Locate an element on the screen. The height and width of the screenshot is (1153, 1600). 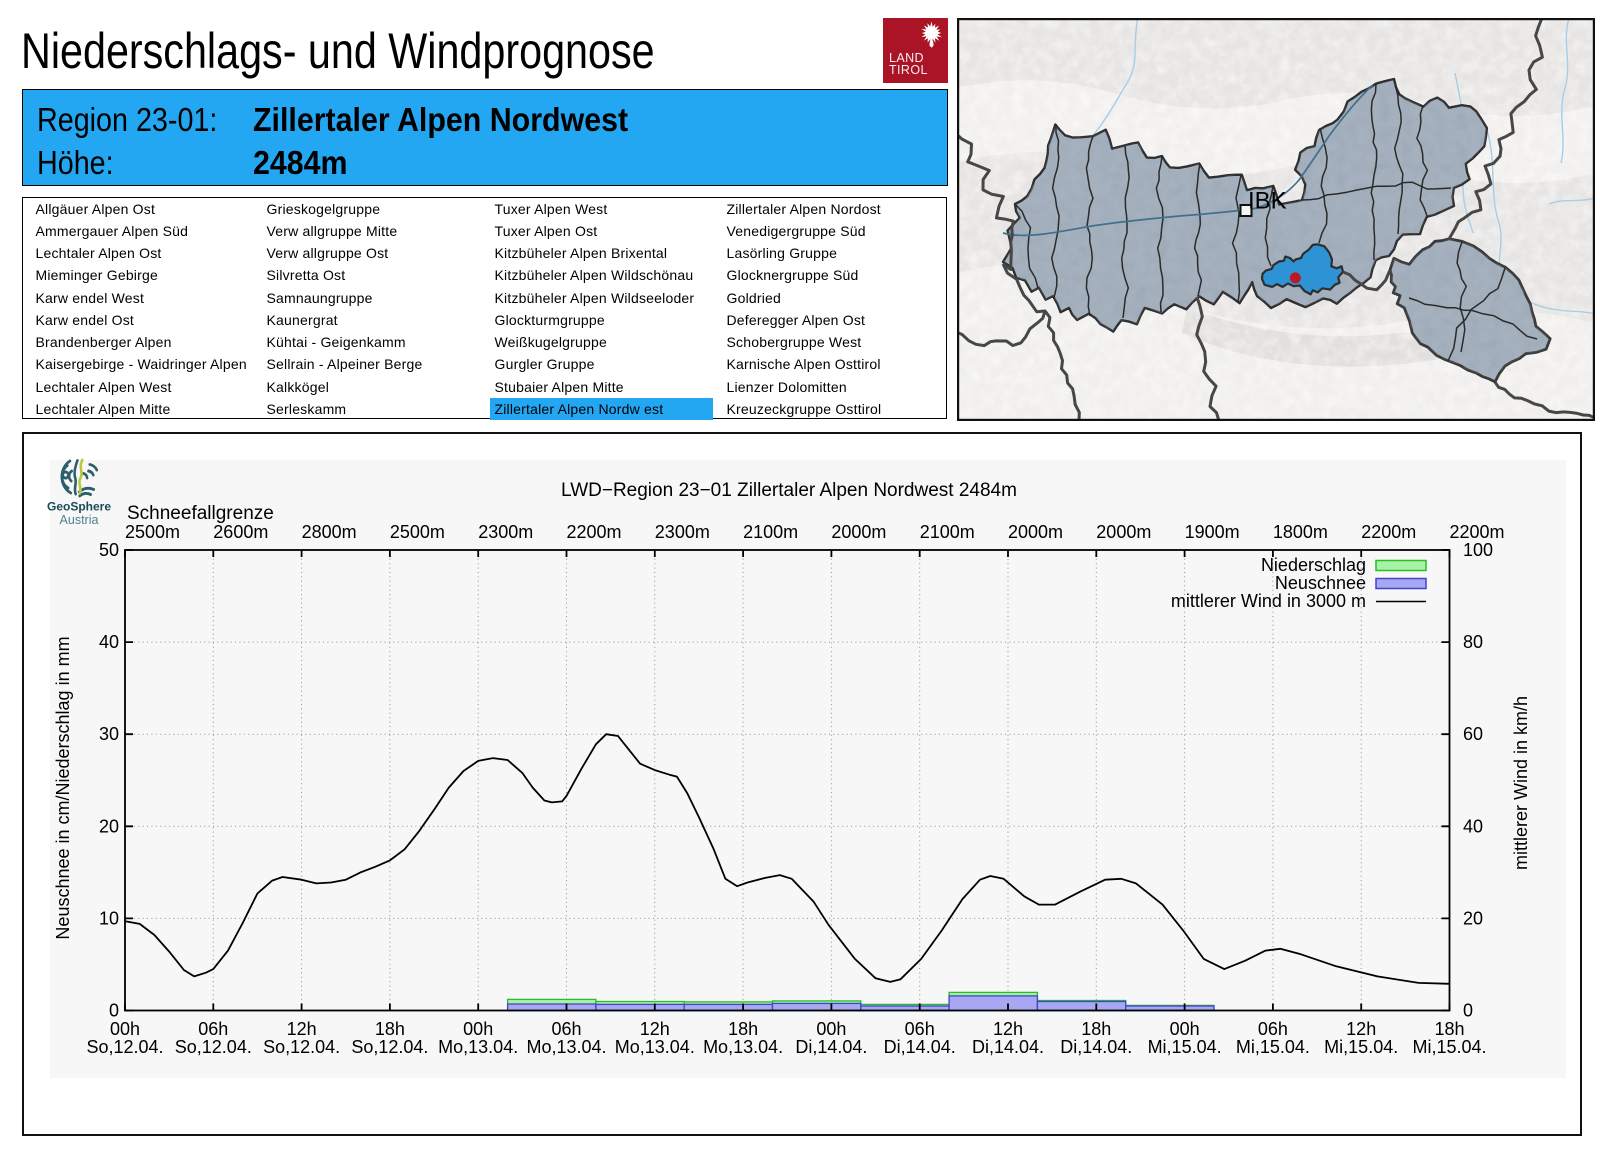
svg-text: 50 is located at coordinates (109, 550).